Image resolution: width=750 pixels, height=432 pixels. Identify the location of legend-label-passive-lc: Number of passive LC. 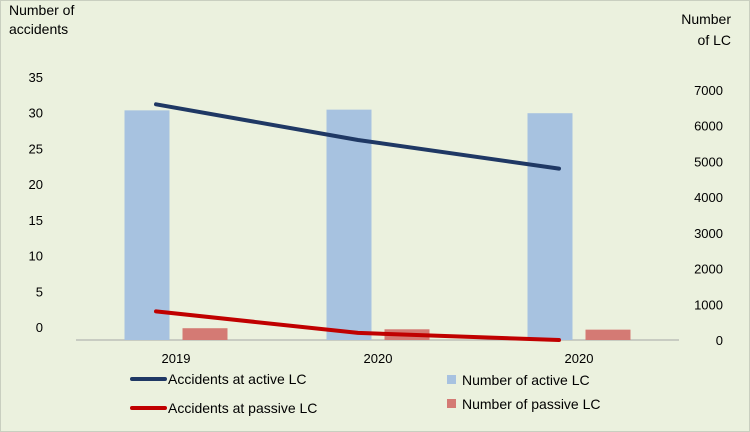
(531, 404).